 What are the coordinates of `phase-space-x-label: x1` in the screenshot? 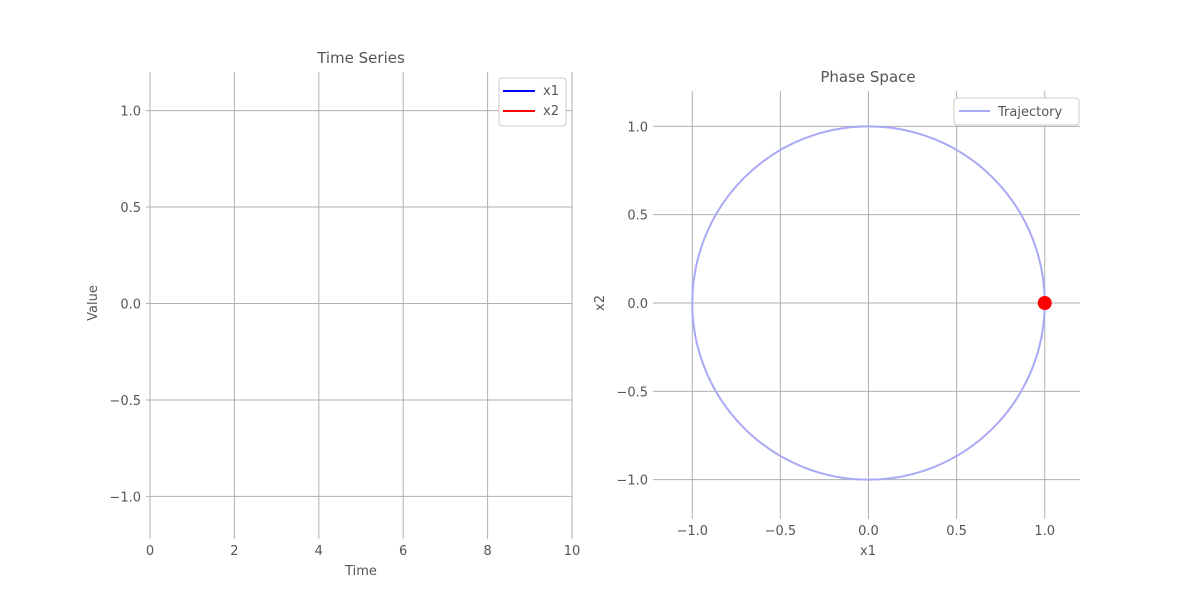 It's located at (868, 551).